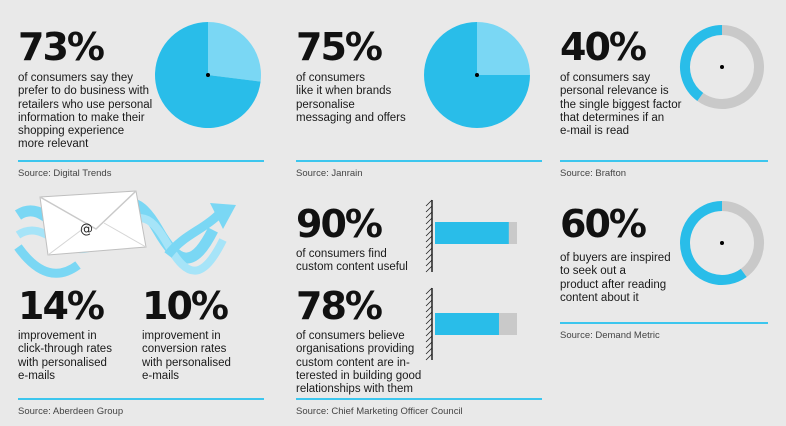 This screenshot has width=786, height=426. What do you see at coordinates (65, 173) in the screenshot?
I see `source-digital-trends: Source: Digital Trends` at bounding box center [65, 173].